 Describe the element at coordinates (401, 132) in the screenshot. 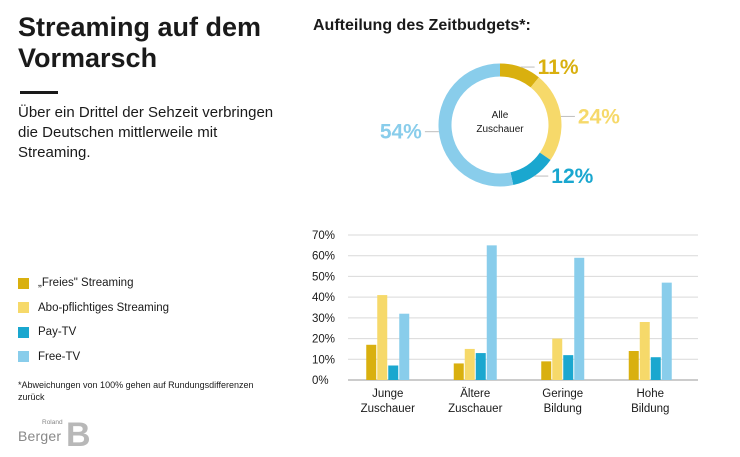

I see `donut-value-label: 54%` at that location.